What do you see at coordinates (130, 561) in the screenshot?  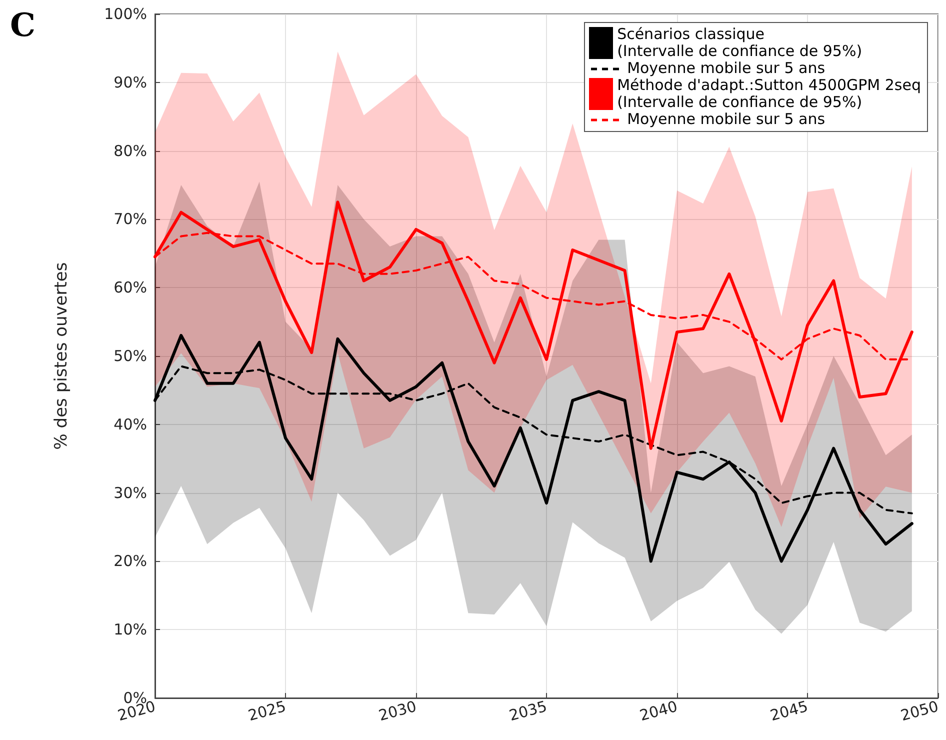 I see `y-tick-label: 20%` at bounding box center [130, 561].